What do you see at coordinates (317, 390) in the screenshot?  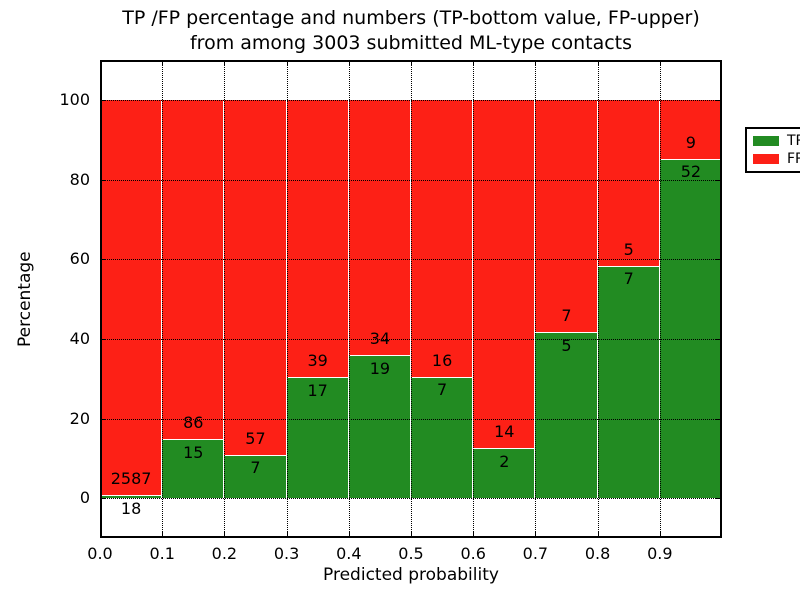 I see `tp-count-label: 17` at bounding box center [317, 390].